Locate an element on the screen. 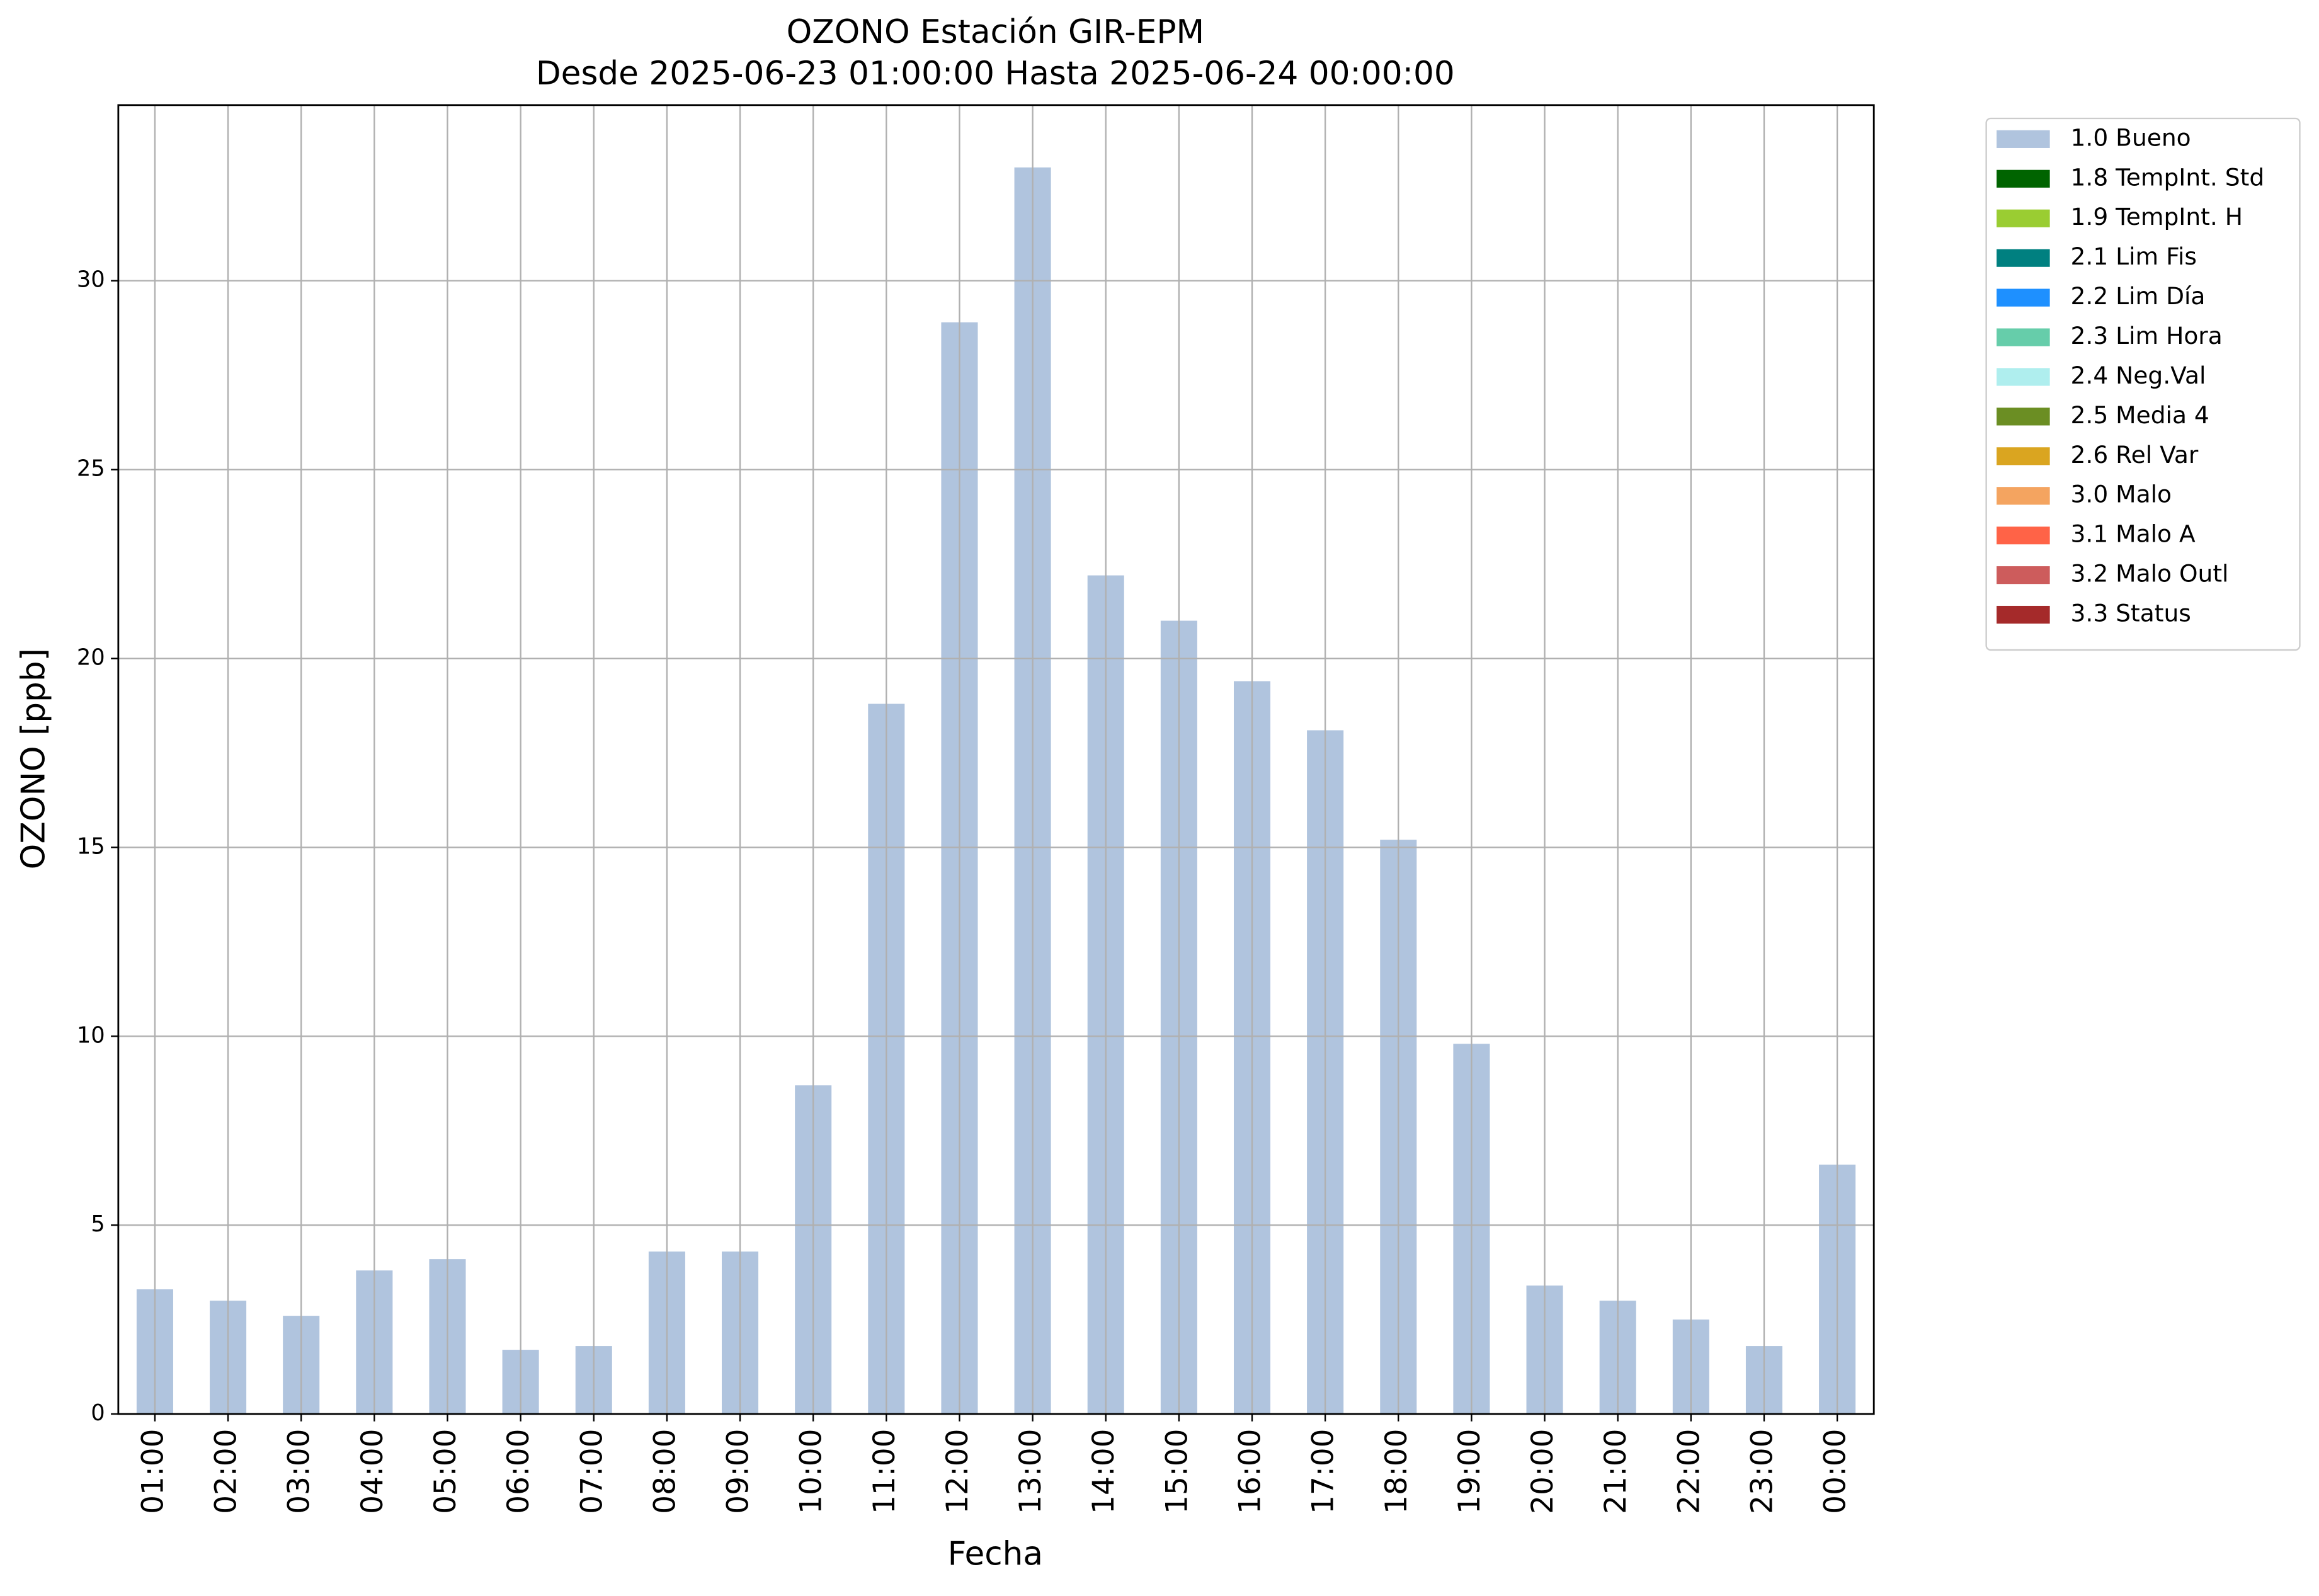 The height and width of the screenshot is (1596, 2319). x-tick-label: 18:00 is located at coordinates (1396, 1471).